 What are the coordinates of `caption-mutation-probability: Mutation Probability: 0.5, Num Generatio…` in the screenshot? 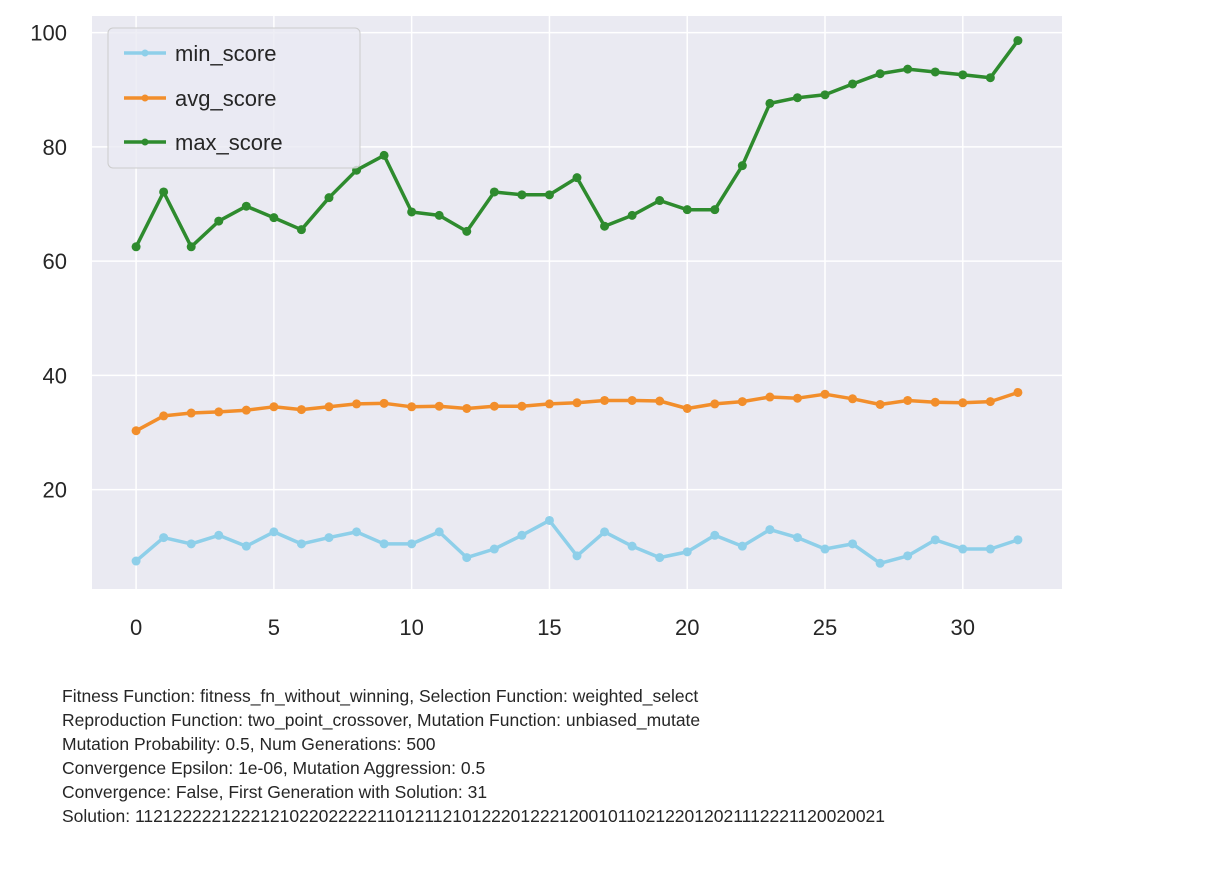 It's located at (249, 744).